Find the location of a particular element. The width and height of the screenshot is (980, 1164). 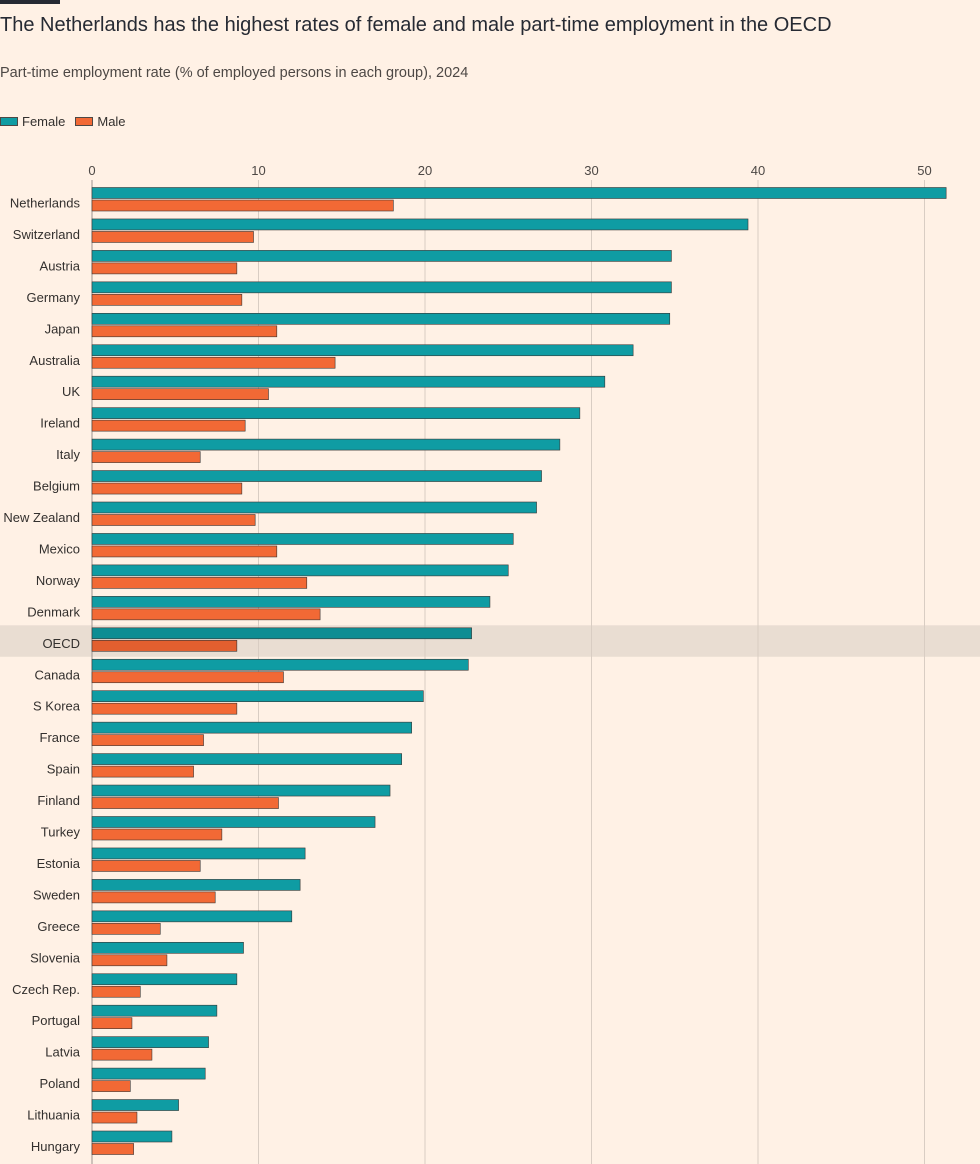

category-label: Austria is located at coordinates (60, 265).